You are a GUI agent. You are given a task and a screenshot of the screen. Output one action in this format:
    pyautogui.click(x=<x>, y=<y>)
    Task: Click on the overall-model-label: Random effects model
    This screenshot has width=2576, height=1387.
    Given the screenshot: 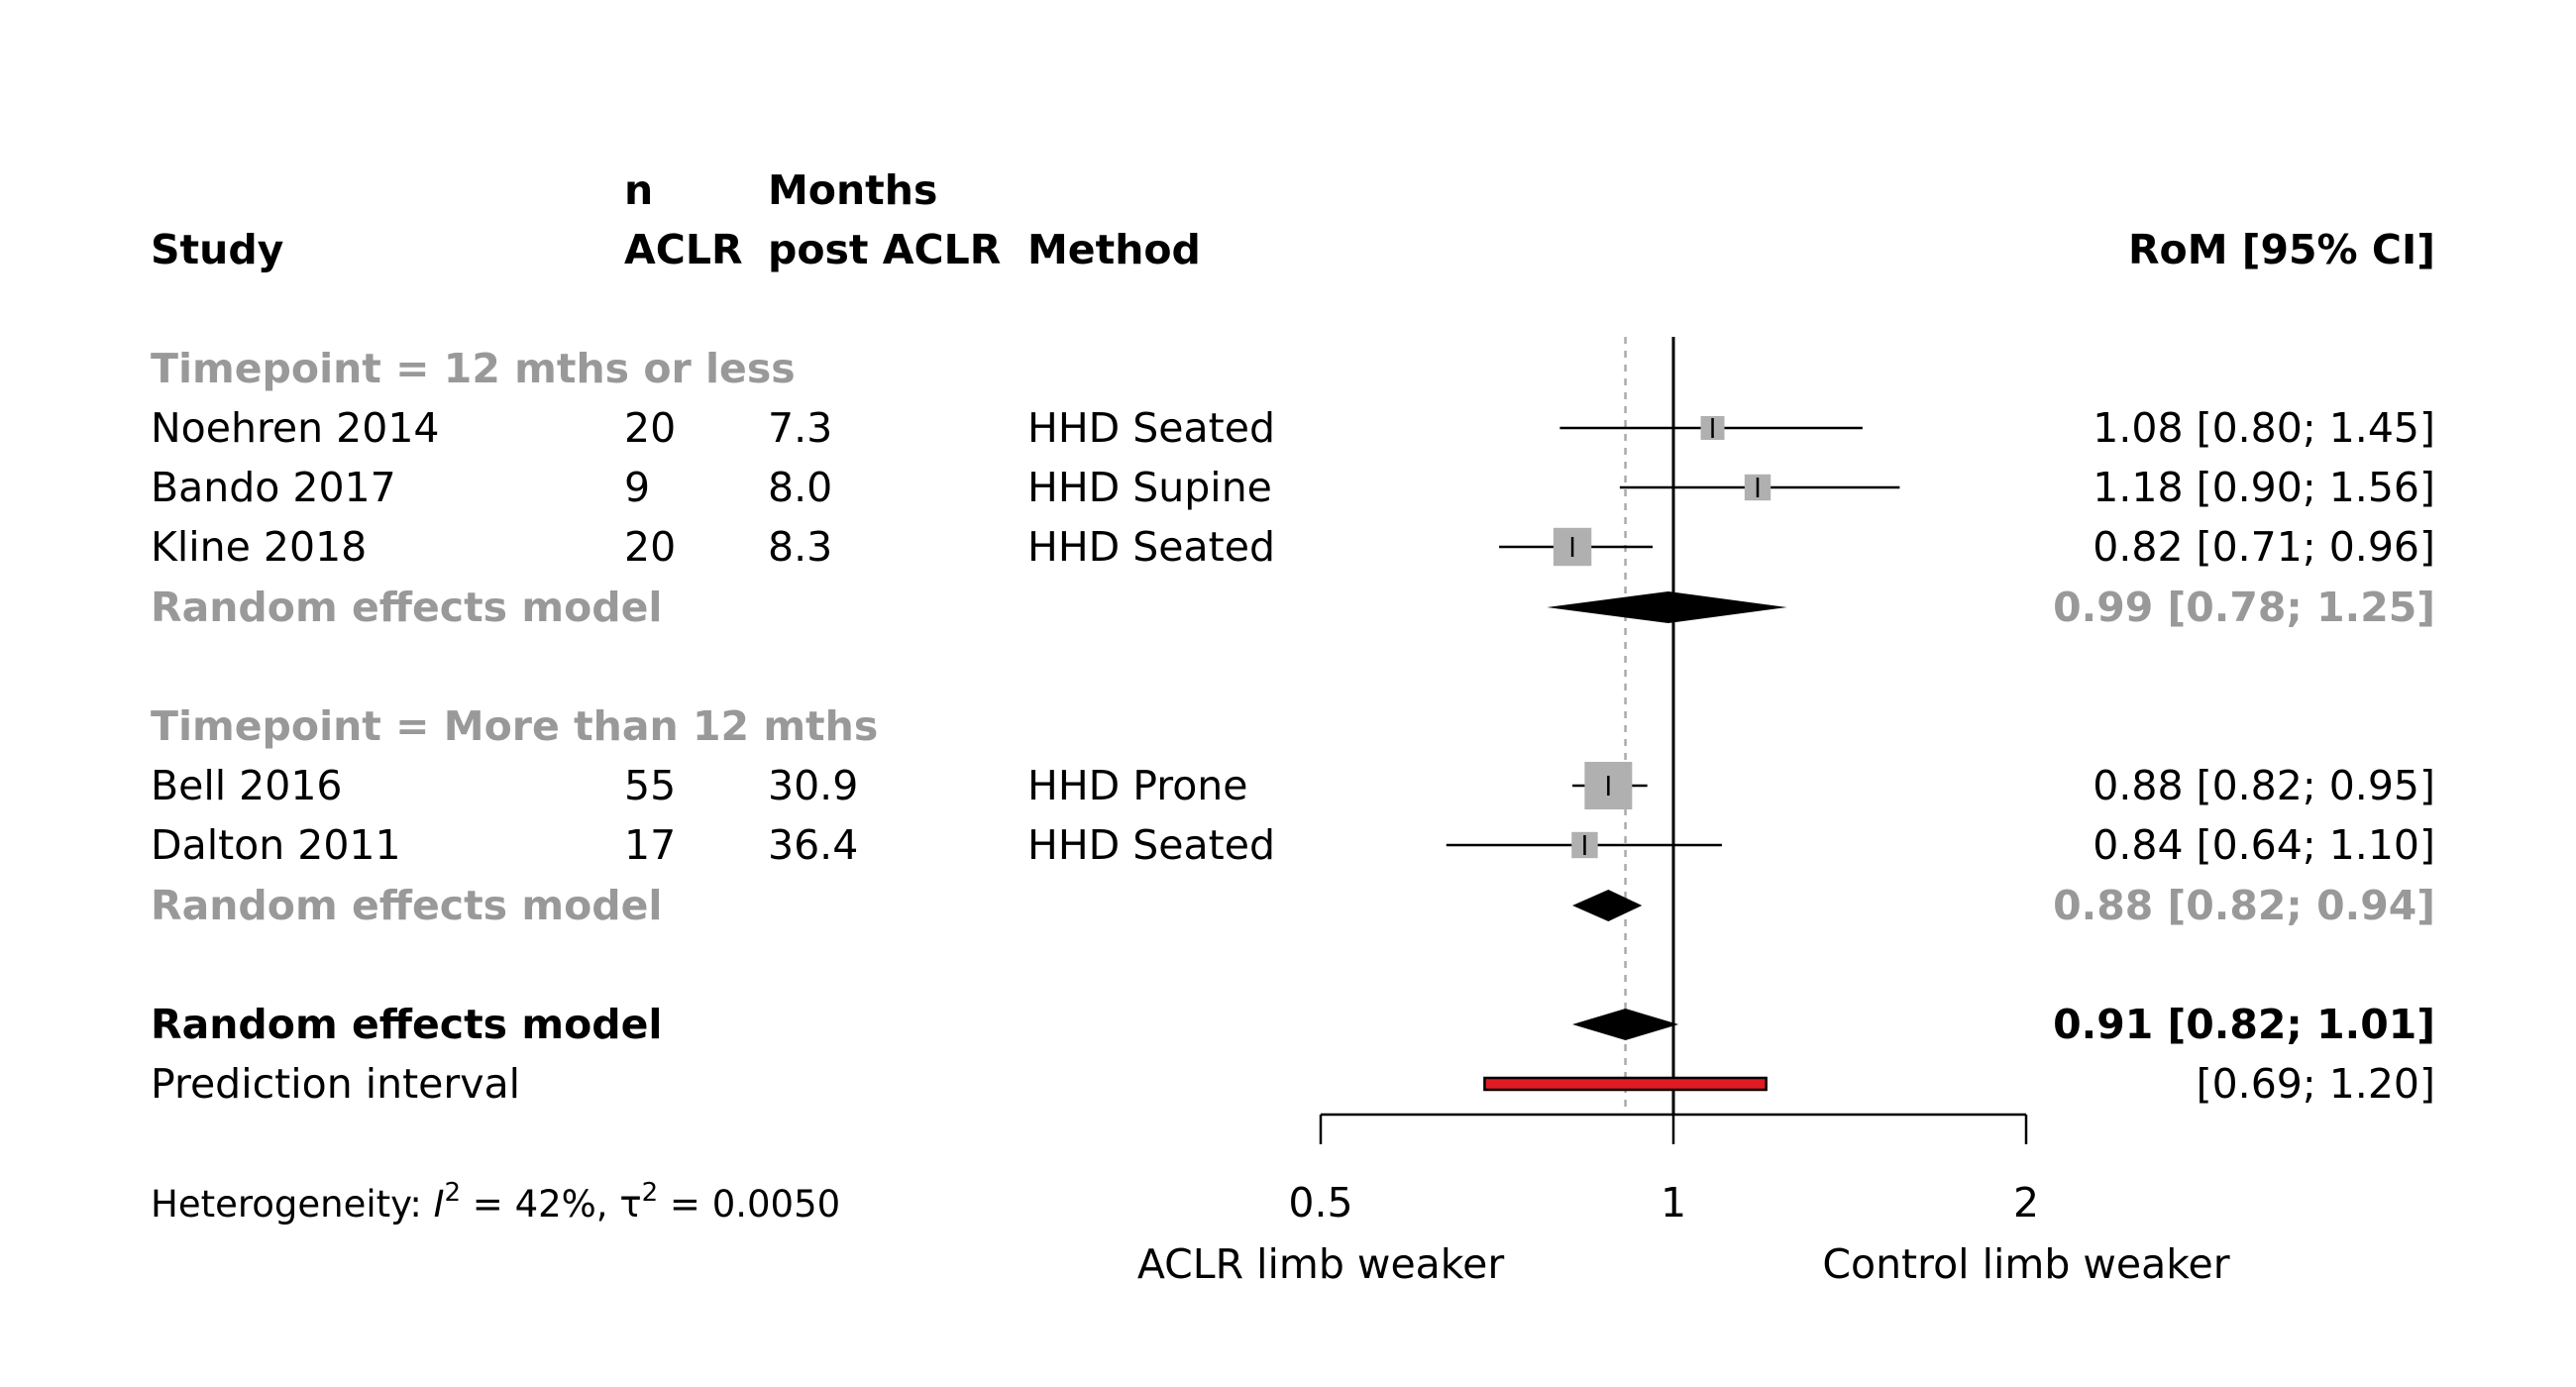 What is the action you would take?
    pyautogui.click(x=406, y=1024)
    